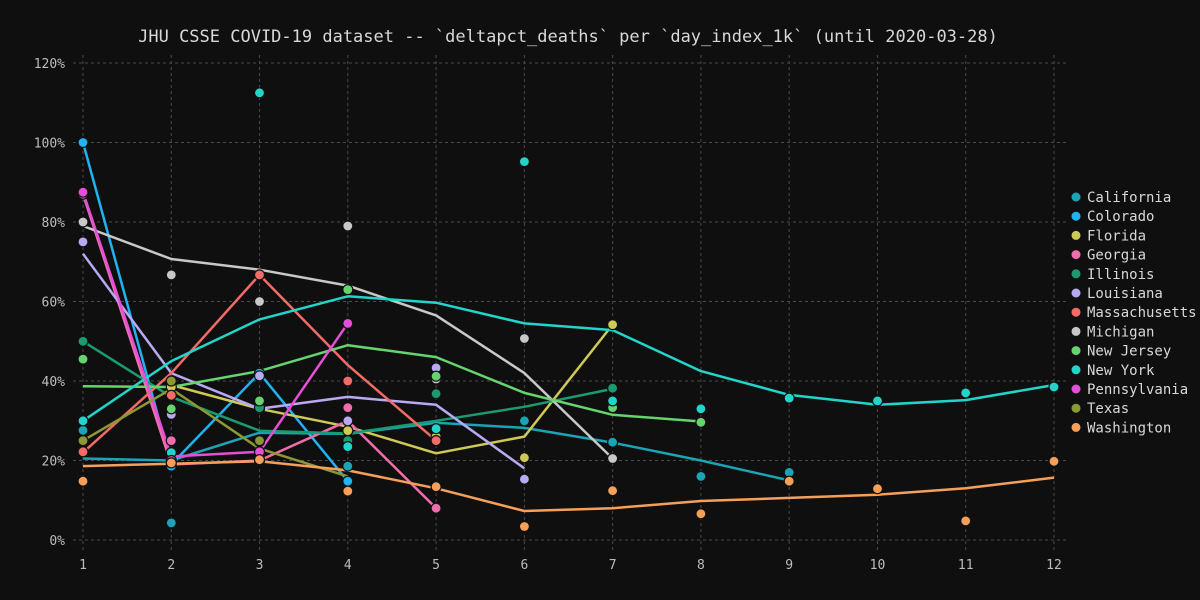 The image size is (1200, 600). Describe the element at coordinates (348, 565) in the screenshot. I see `x-tick-label: 4` at that location.